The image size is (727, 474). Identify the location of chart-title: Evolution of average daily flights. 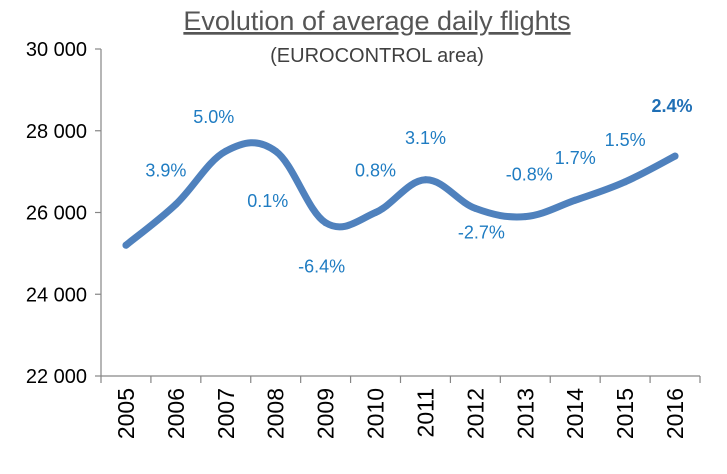
(376, 21).